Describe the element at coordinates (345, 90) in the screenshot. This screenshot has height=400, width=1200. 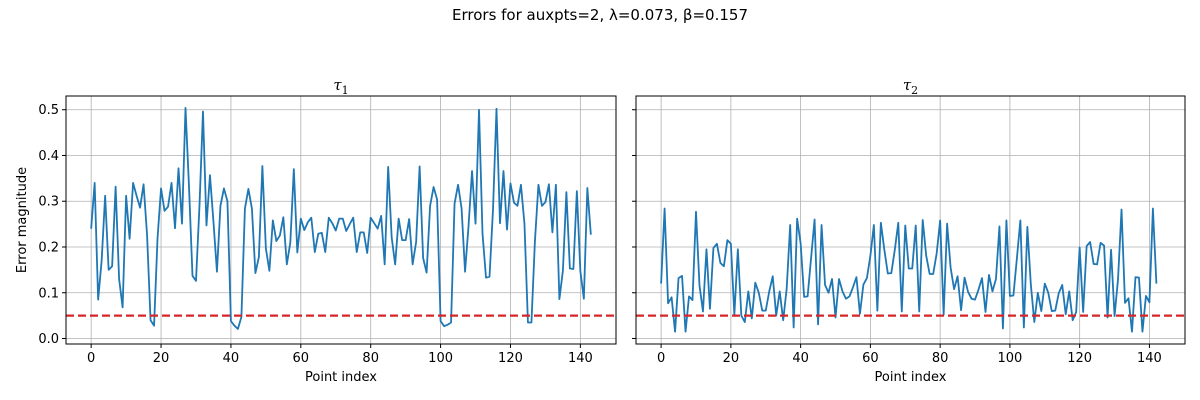
I see `panel-title-subscript: 1` at that location.